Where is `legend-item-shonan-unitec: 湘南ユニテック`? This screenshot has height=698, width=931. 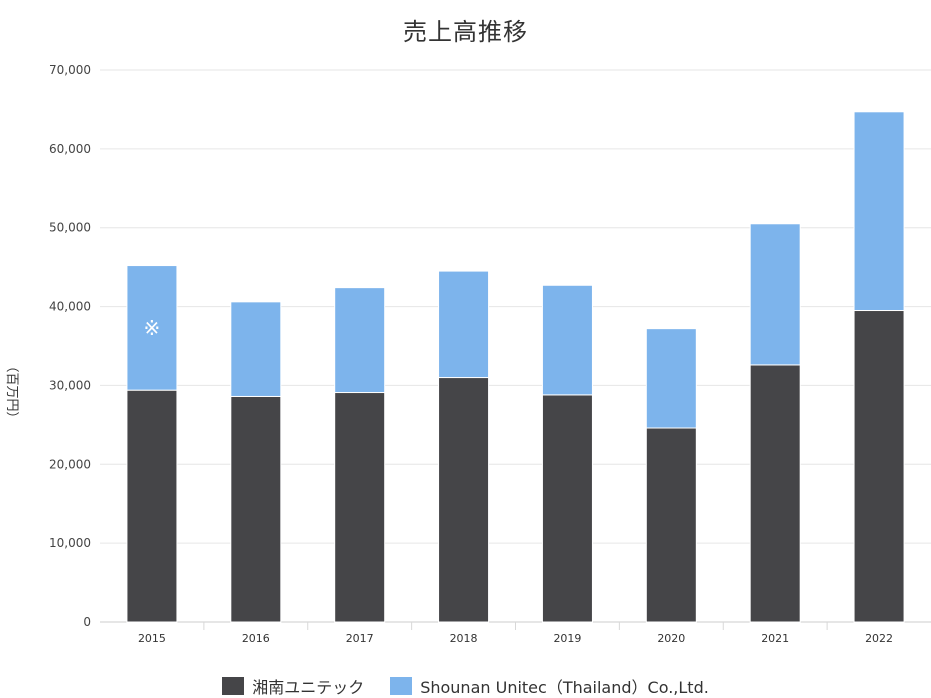
legend-item-shonan-unitec: 湘南ユニテック is located at coordinates (293, 686).